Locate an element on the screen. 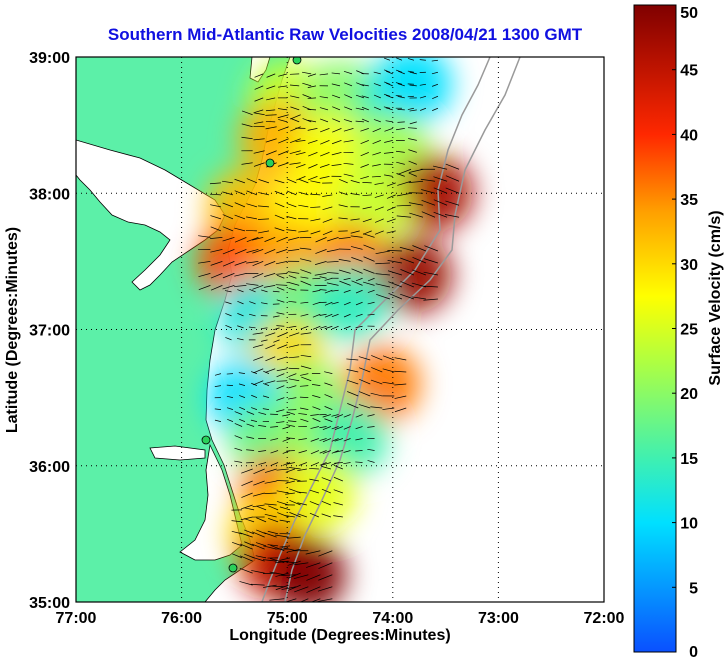  y-tick-label: 38:00 is located at coordinates (49, 194).